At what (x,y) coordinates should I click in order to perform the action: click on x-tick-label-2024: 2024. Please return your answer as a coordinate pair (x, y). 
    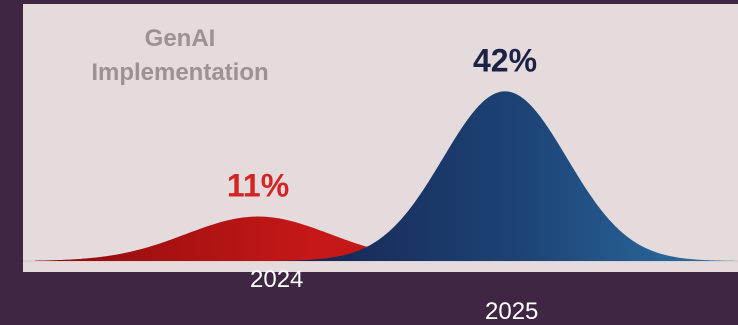
    Looking at the image, I should click on (277, 279).